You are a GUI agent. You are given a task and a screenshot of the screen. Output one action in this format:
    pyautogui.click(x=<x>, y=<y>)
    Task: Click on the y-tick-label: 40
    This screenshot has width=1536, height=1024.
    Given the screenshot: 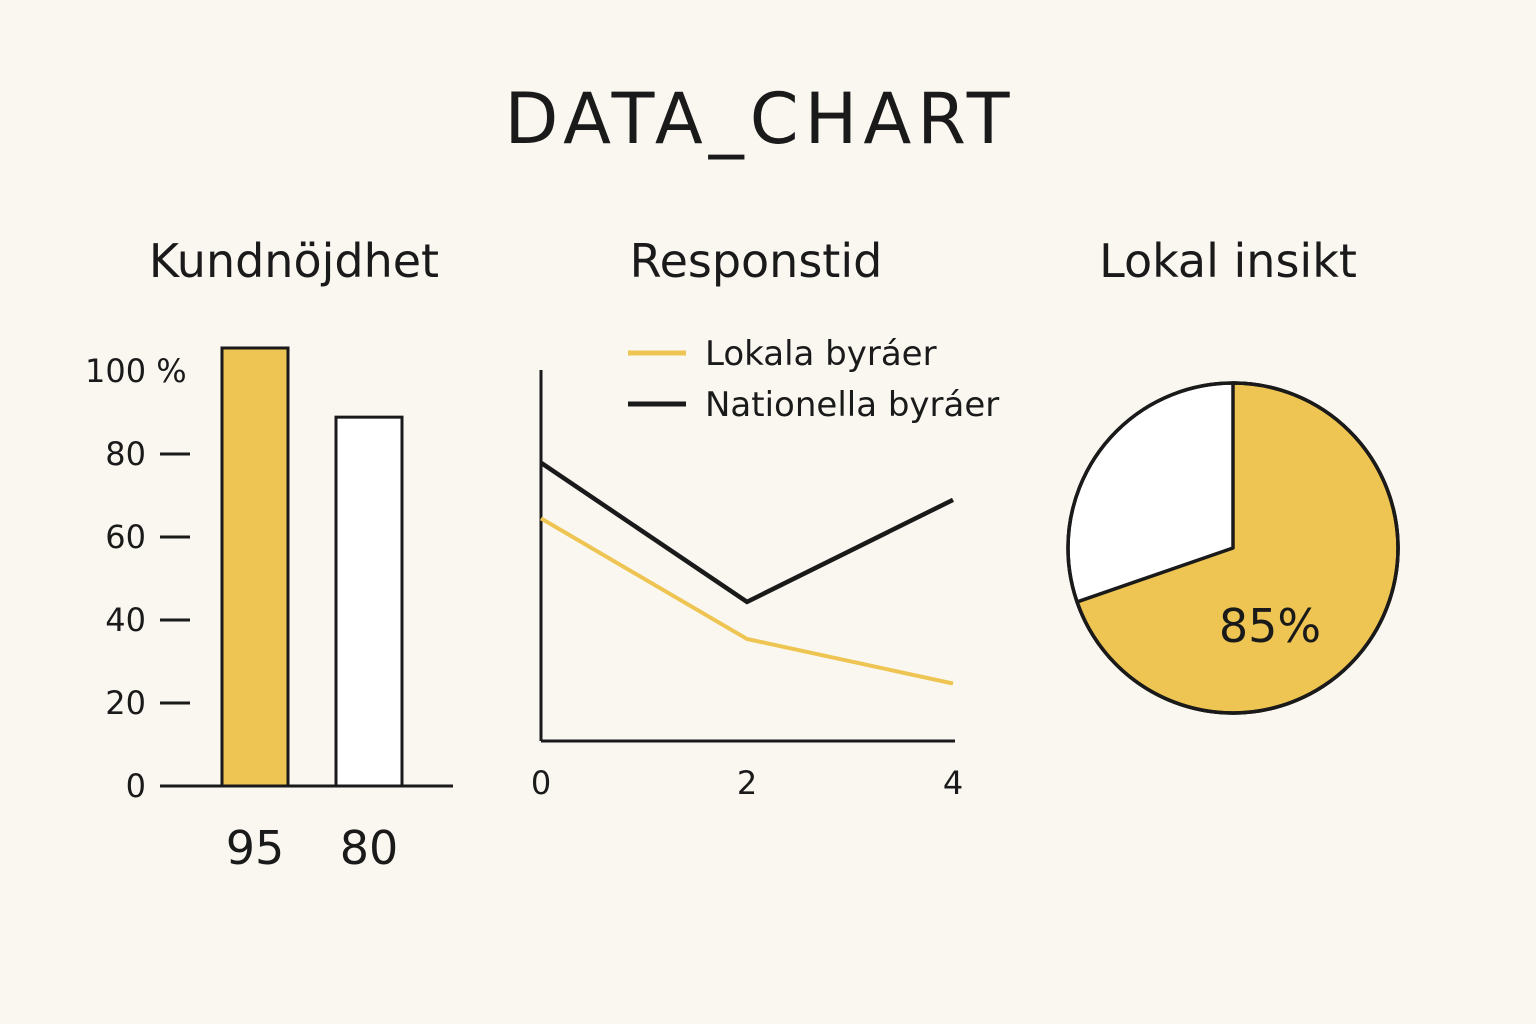 What is the action you would take?
    pyautogui.click(x=125, y=620)
    